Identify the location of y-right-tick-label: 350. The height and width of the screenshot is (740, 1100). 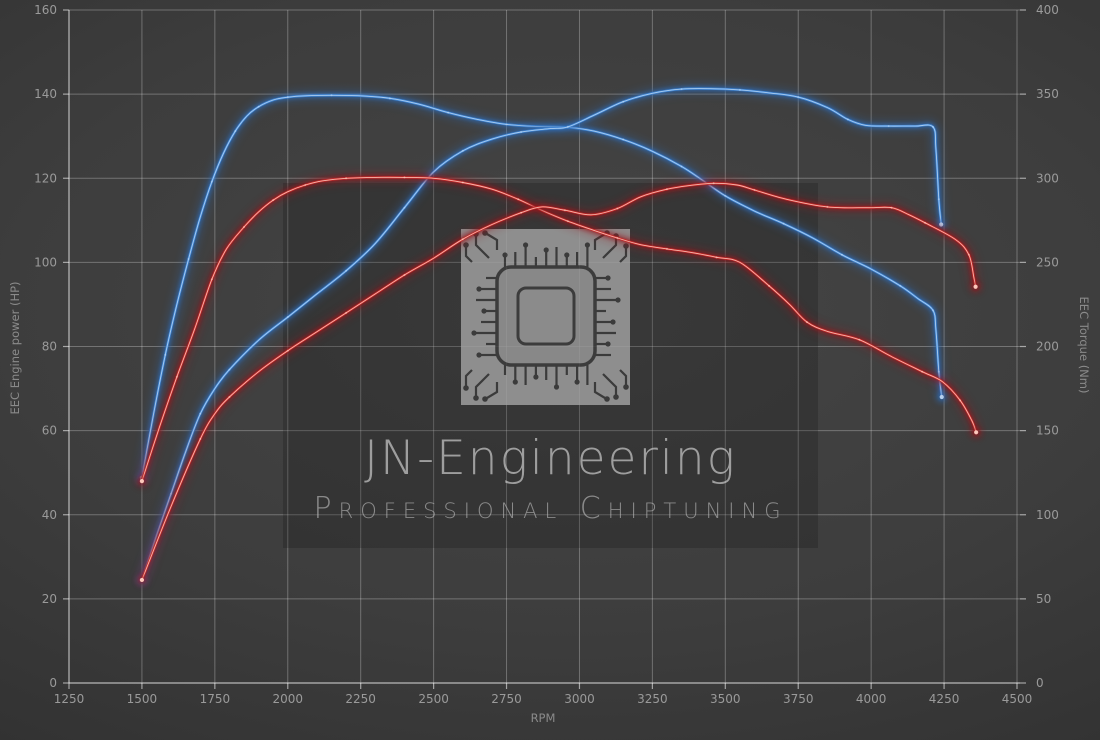
(1047, 94).